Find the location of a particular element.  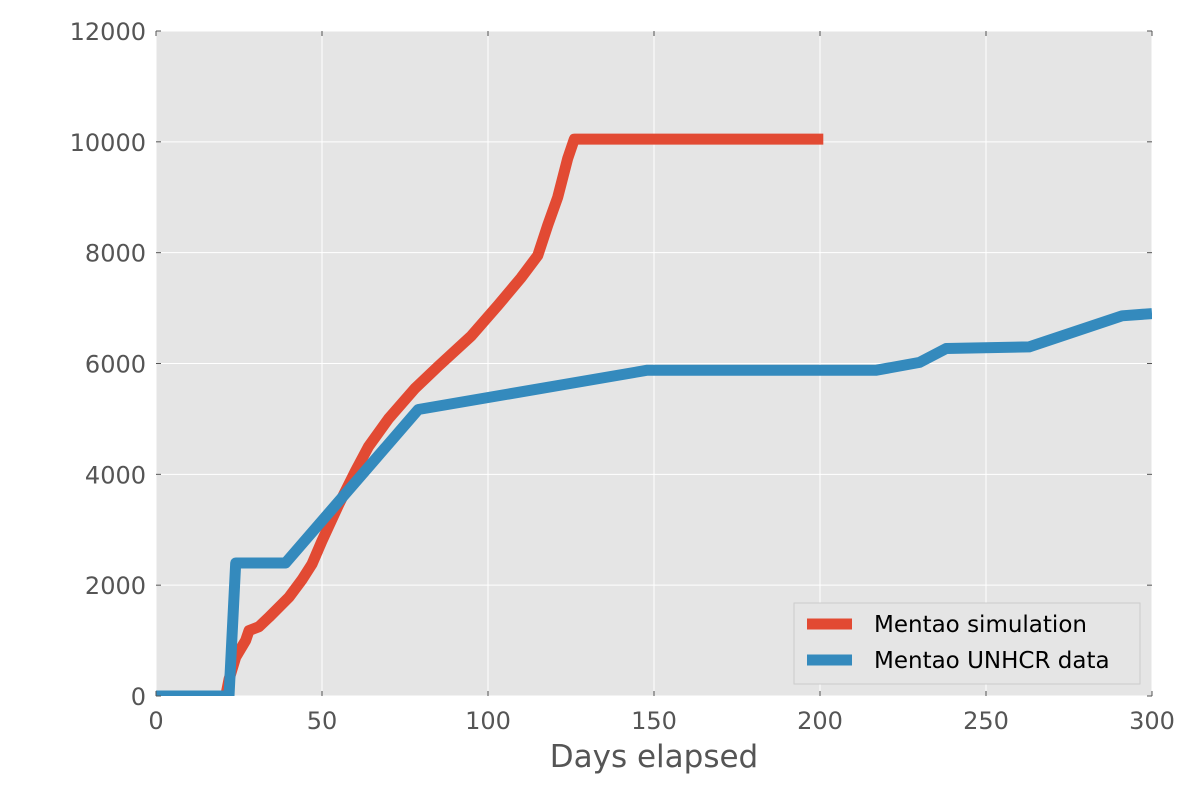

y-tick-label: 10000 is located at coordinates (108, 143).